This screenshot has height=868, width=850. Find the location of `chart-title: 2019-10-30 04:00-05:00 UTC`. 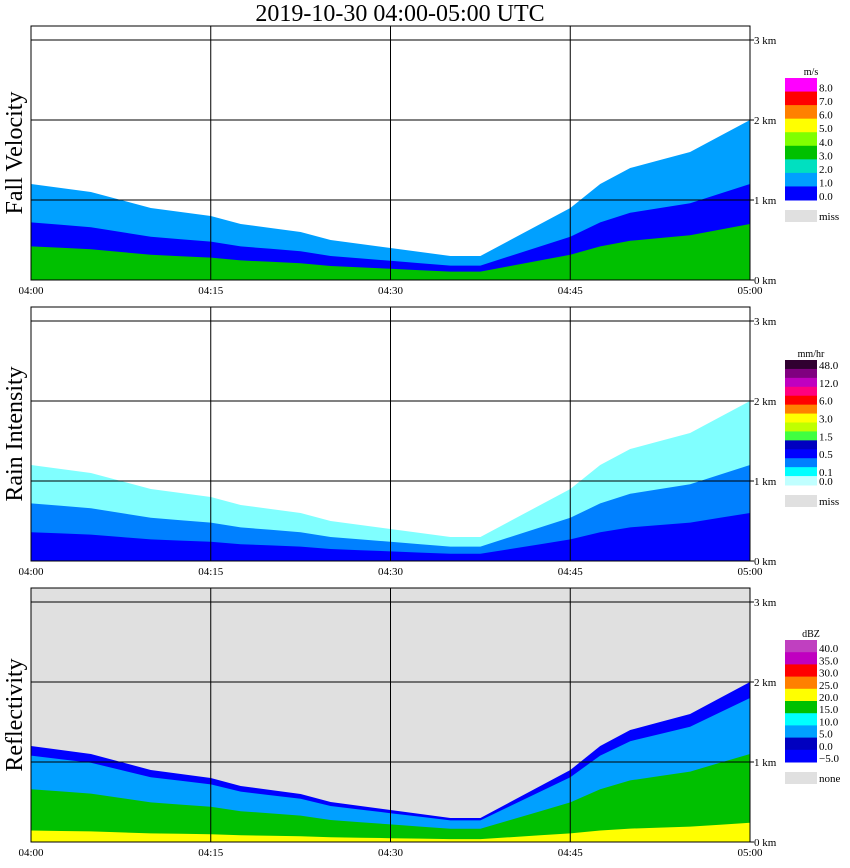

chart-title: 2019-10-30 04:00-05:00 UTC is located at coordinates (400, 14).